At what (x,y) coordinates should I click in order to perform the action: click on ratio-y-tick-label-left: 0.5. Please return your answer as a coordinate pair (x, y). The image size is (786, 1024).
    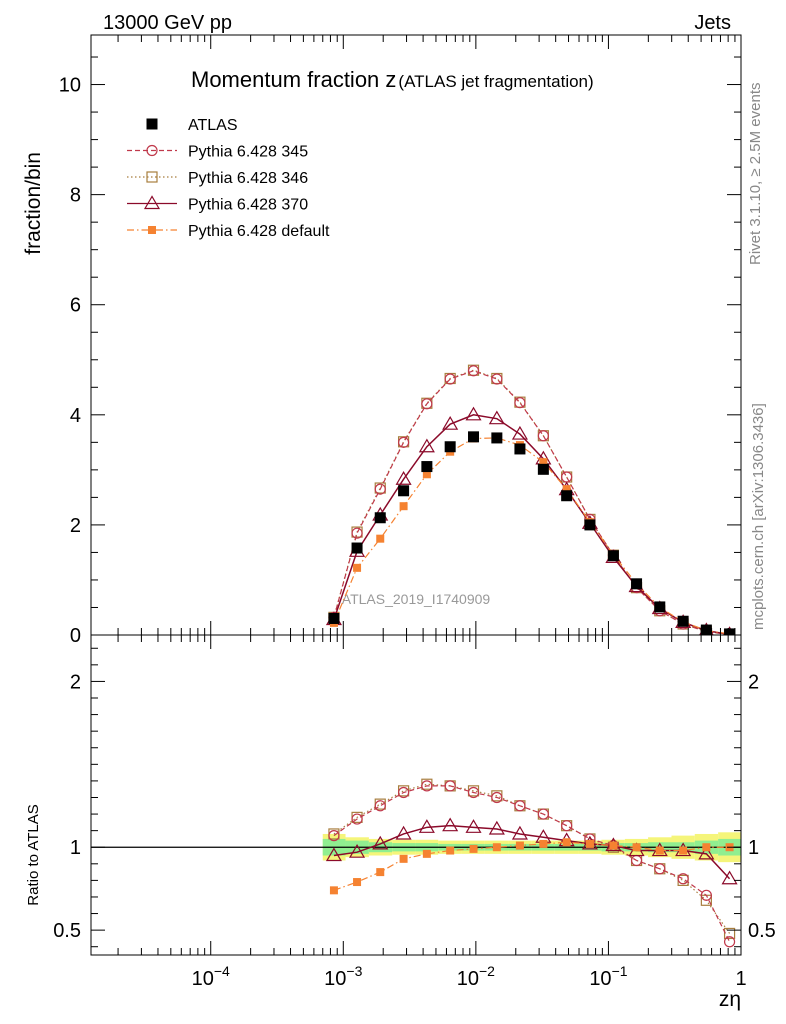
    Looking at the image, I should click on (67, 931).